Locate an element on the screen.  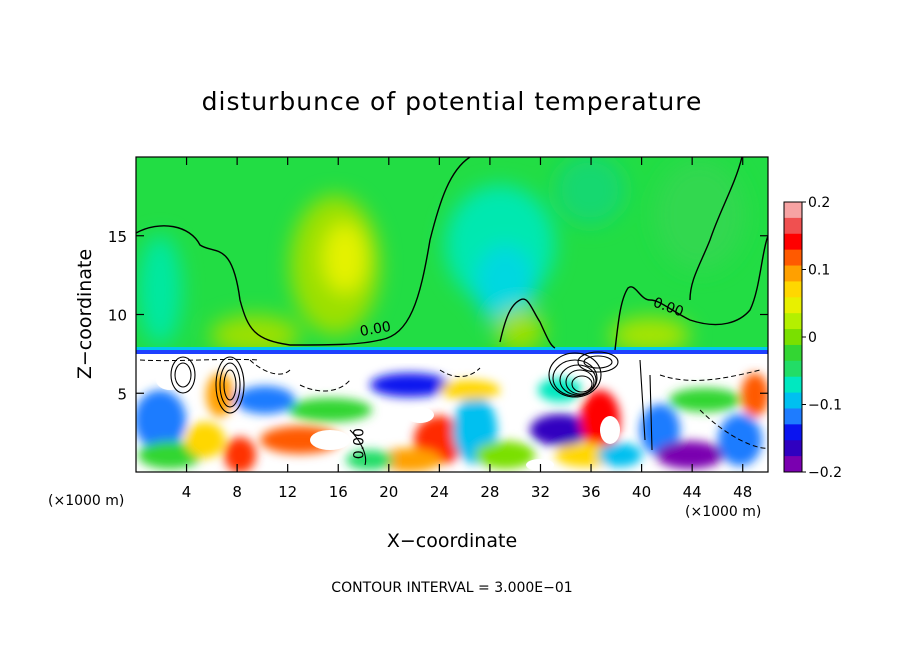
x-unit-right: (×1000 m) is located at coordinates (723, 512).